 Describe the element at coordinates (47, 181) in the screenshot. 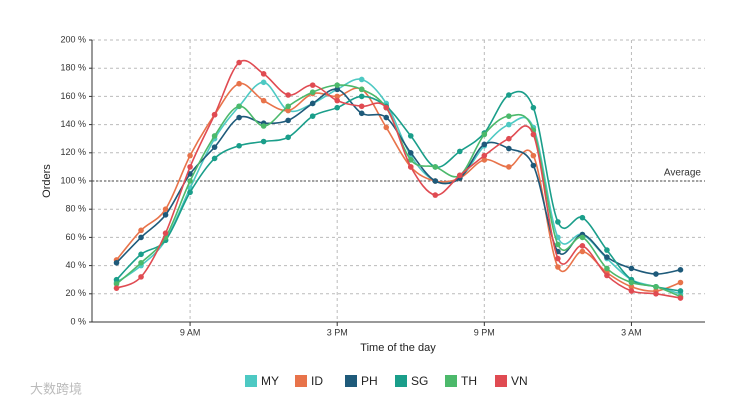

I see `y-axis-title: Orders` at that location.